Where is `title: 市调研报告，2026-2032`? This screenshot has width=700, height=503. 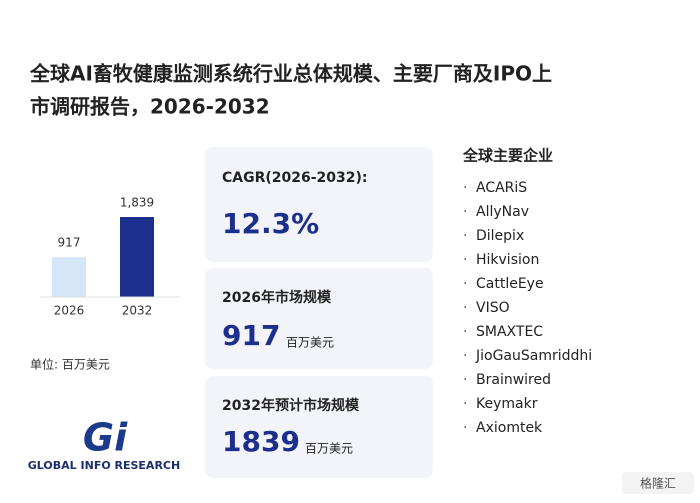 title: 市调研报告，2026-2032 is located at coordinates (150, 107).